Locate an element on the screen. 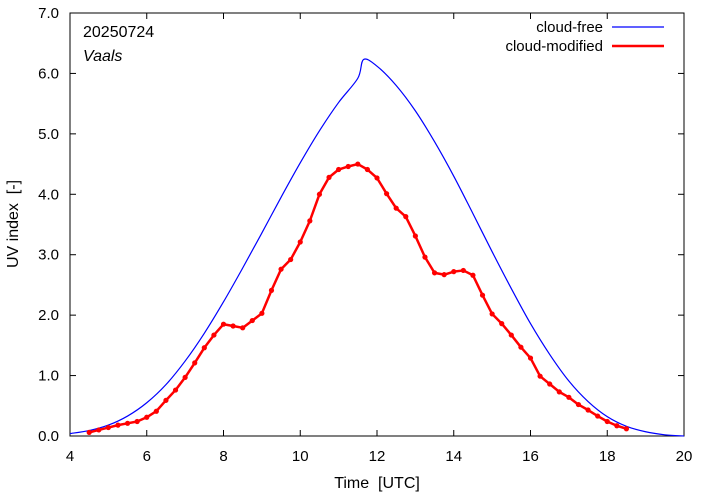  x-tick-label: 10 is located at coordinates (300, 456).